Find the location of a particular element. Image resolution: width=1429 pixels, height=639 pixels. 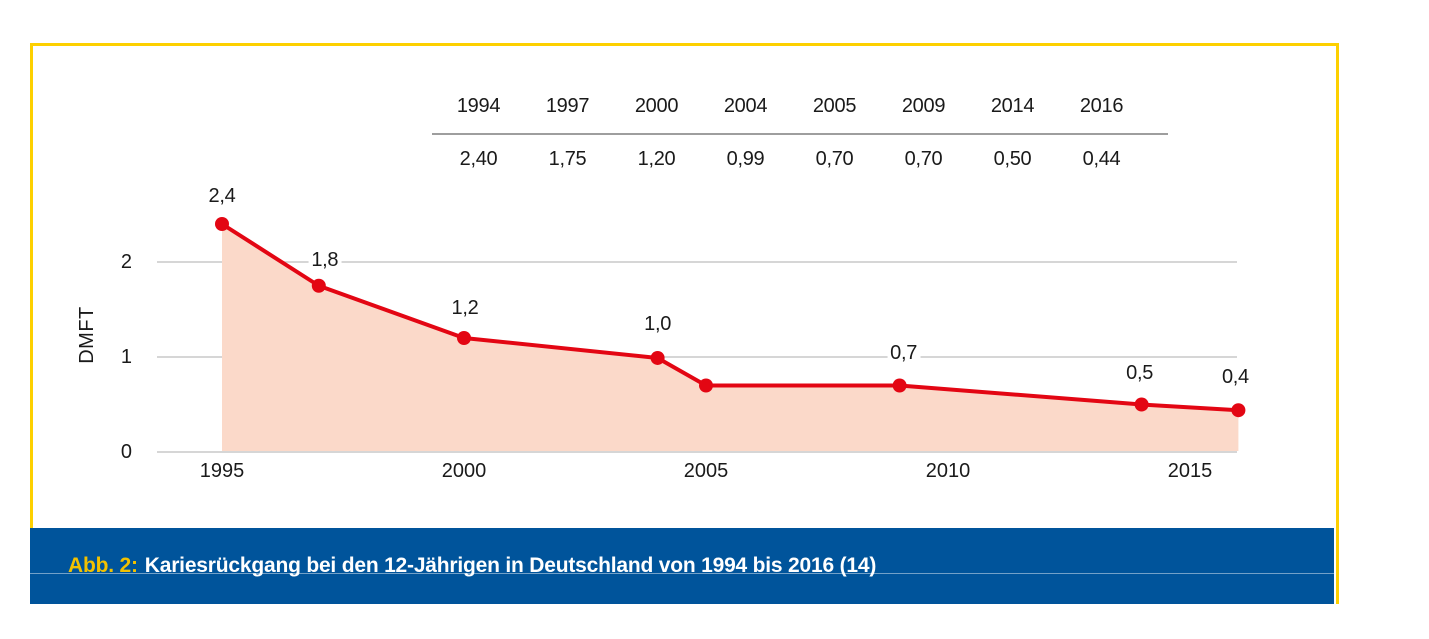

table-value-cell: 2,40 is located at coordinates (478, 159).